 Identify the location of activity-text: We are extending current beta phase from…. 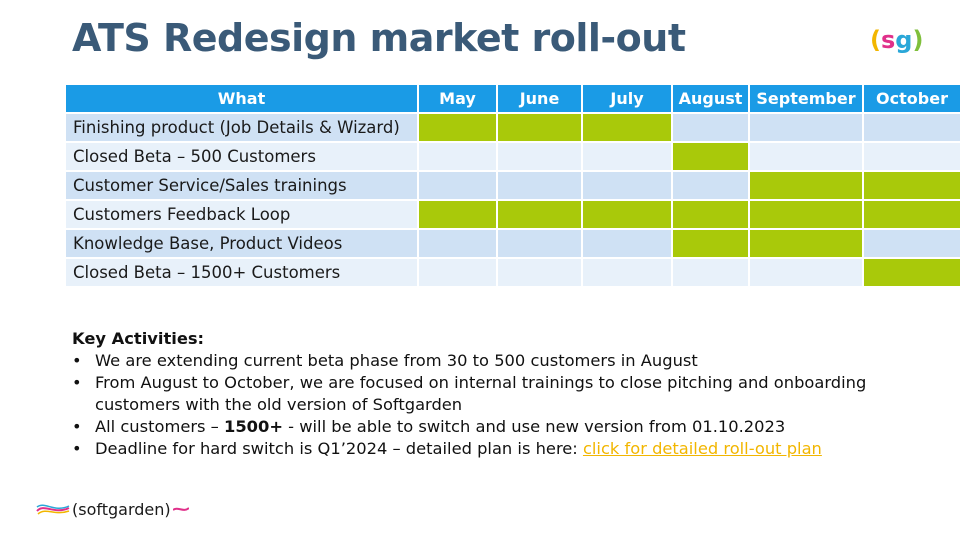
(396, 360).